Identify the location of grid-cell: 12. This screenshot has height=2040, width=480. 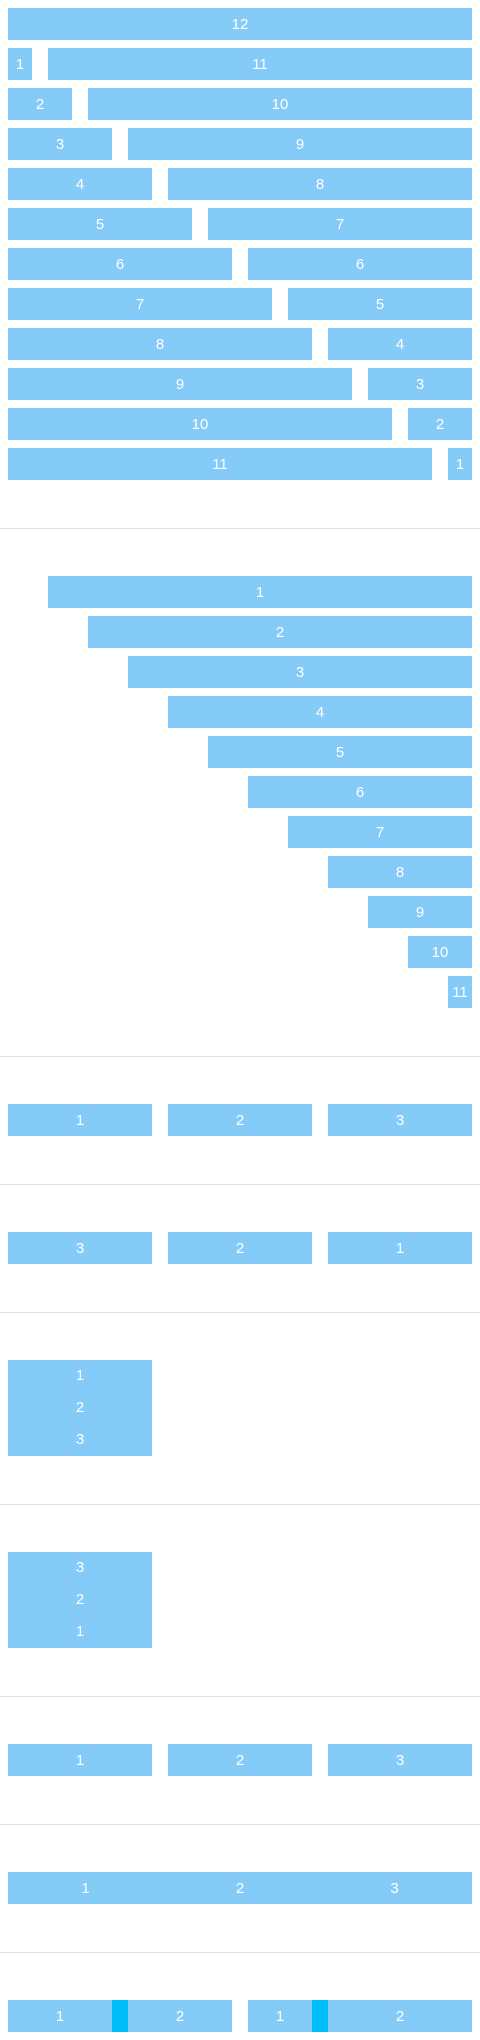
(240, 24).